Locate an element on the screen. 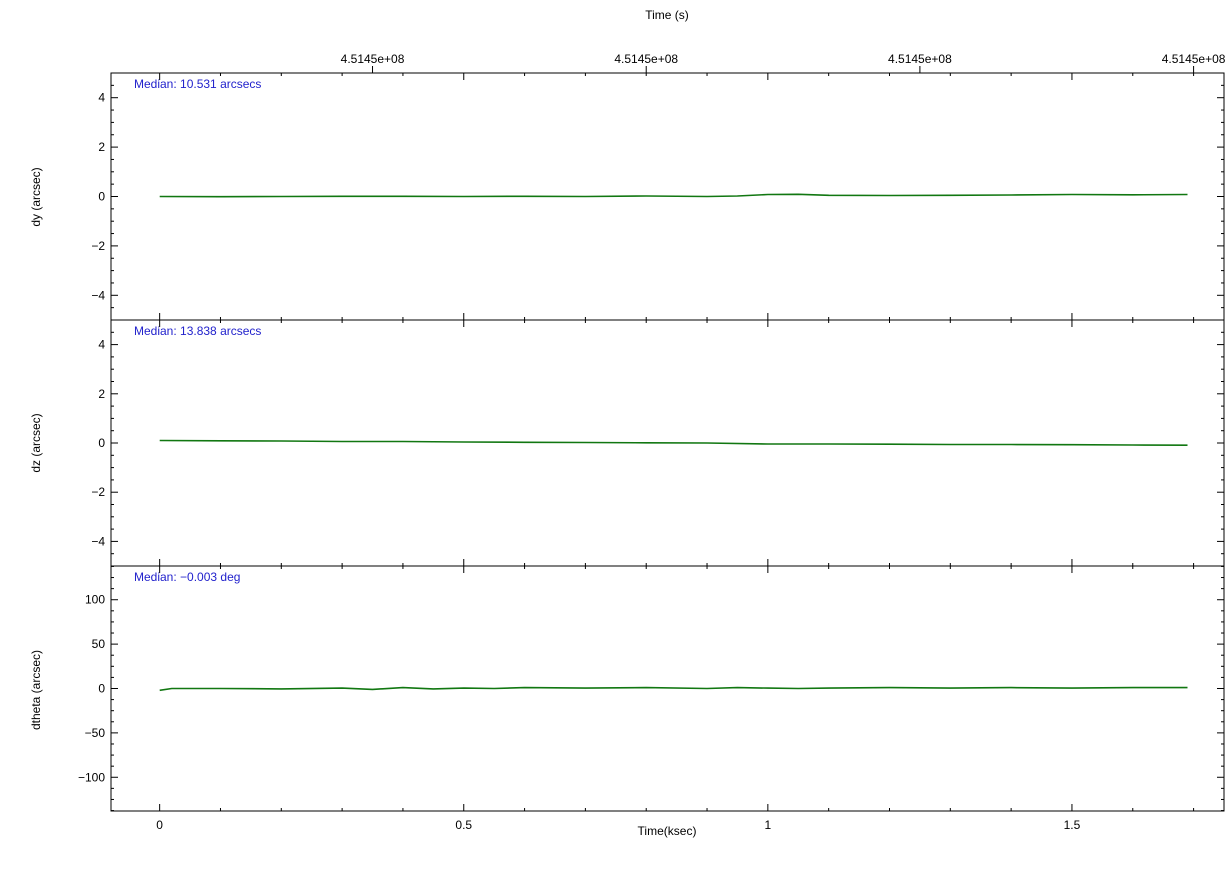 This screenshot has width=1231, height=874. middle-panel-median-annotation: Median: 13.838 arcsecs is located at coordinates (197, 331).